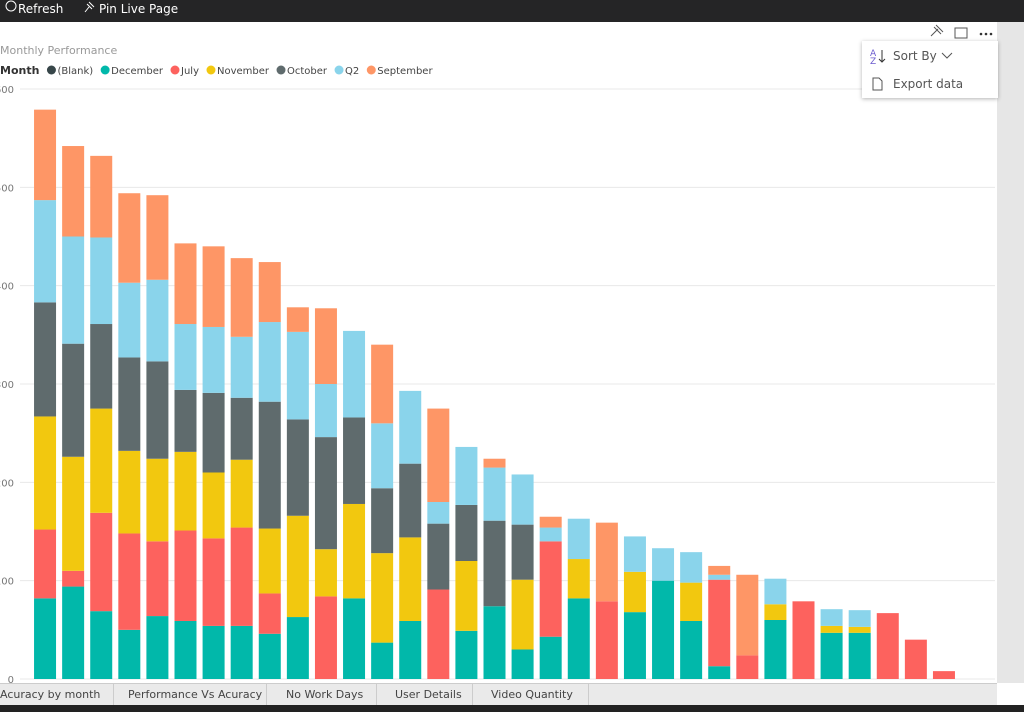  What do you see at coordinates (11, 679) in the screenshot?
I see `y-tick-label: 0` at bounding box center [11, 679].